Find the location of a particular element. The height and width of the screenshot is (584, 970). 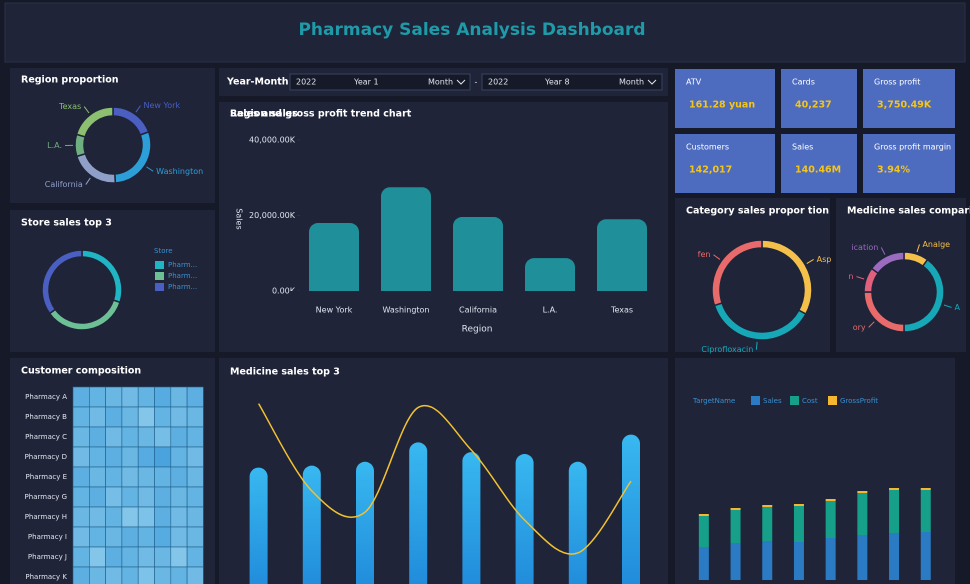

segment-label: Texas is located at coordinates (69, 106).